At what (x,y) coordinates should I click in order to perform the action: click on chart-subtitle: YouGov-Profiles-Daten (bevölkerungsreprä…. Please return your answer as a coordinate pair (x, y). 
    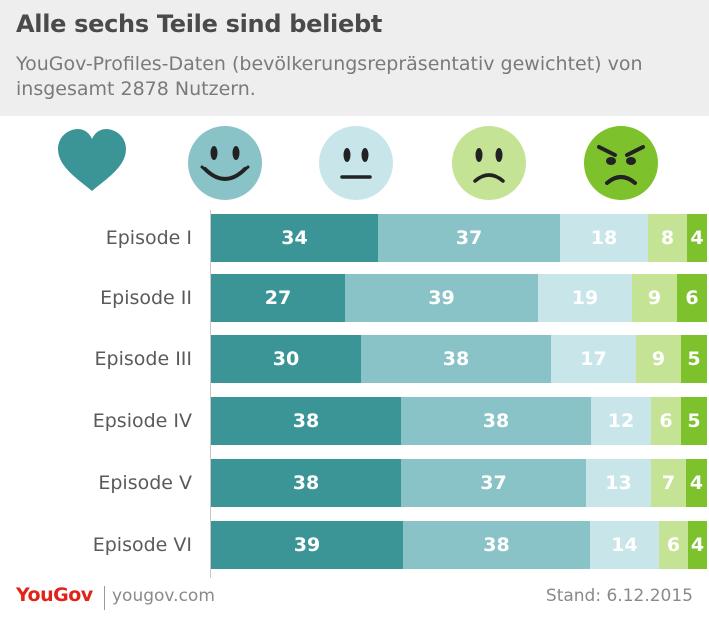
    Looking at the image, I should click on (329, 76).